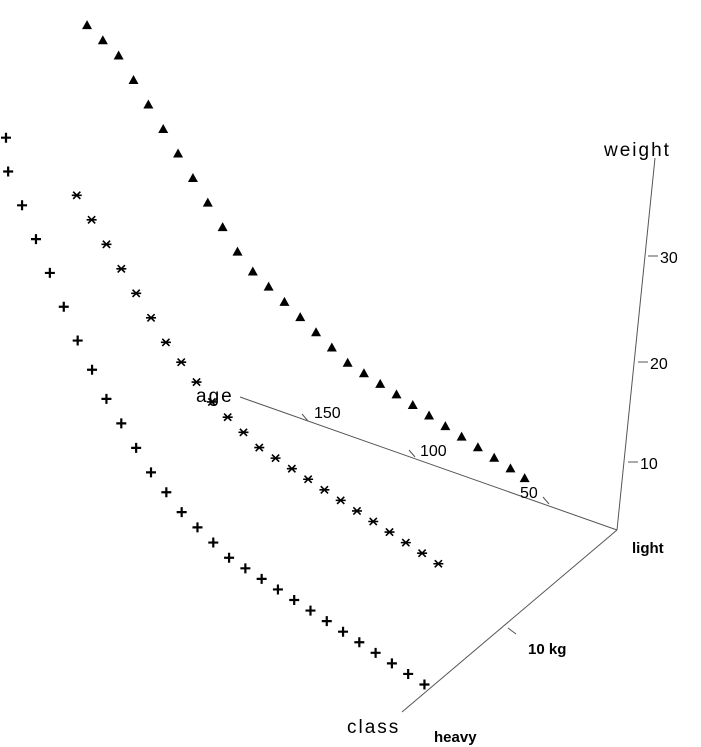  Describe the element at coordinates (648, 548) in the screenshot. I see `class-tick-light: light` at that location.